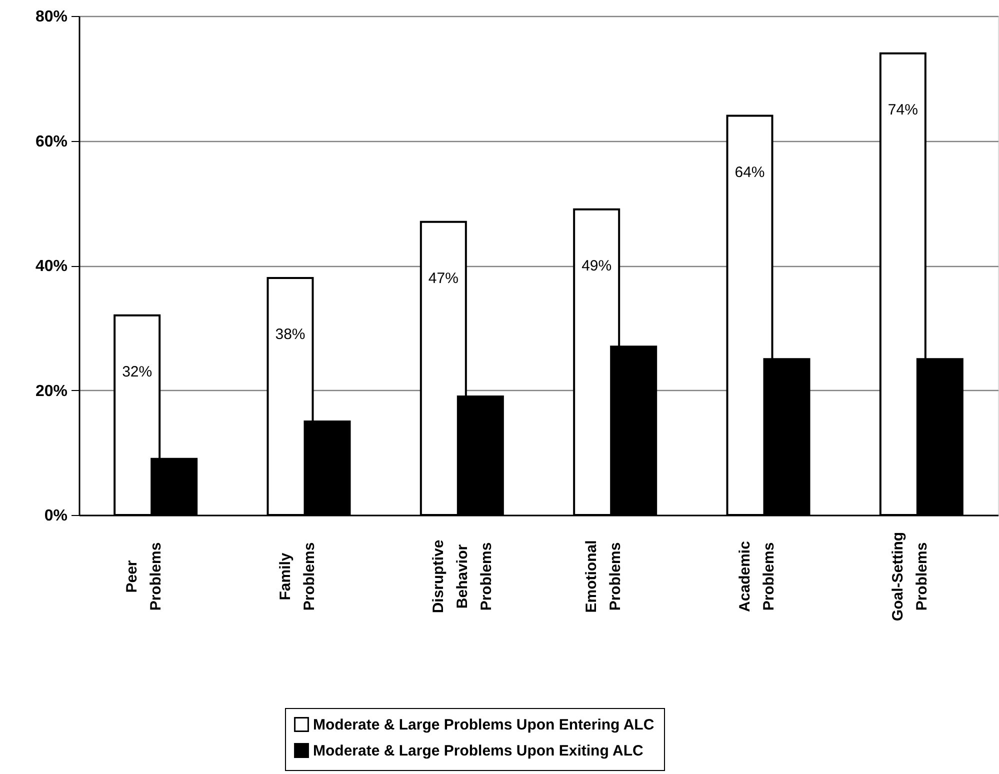 Image resolution: width=999 pixels, height=774 pixels. Describe the element at coordinates (51, 266) in the screenshot. I see `y-tick-label: 40%` at that location.